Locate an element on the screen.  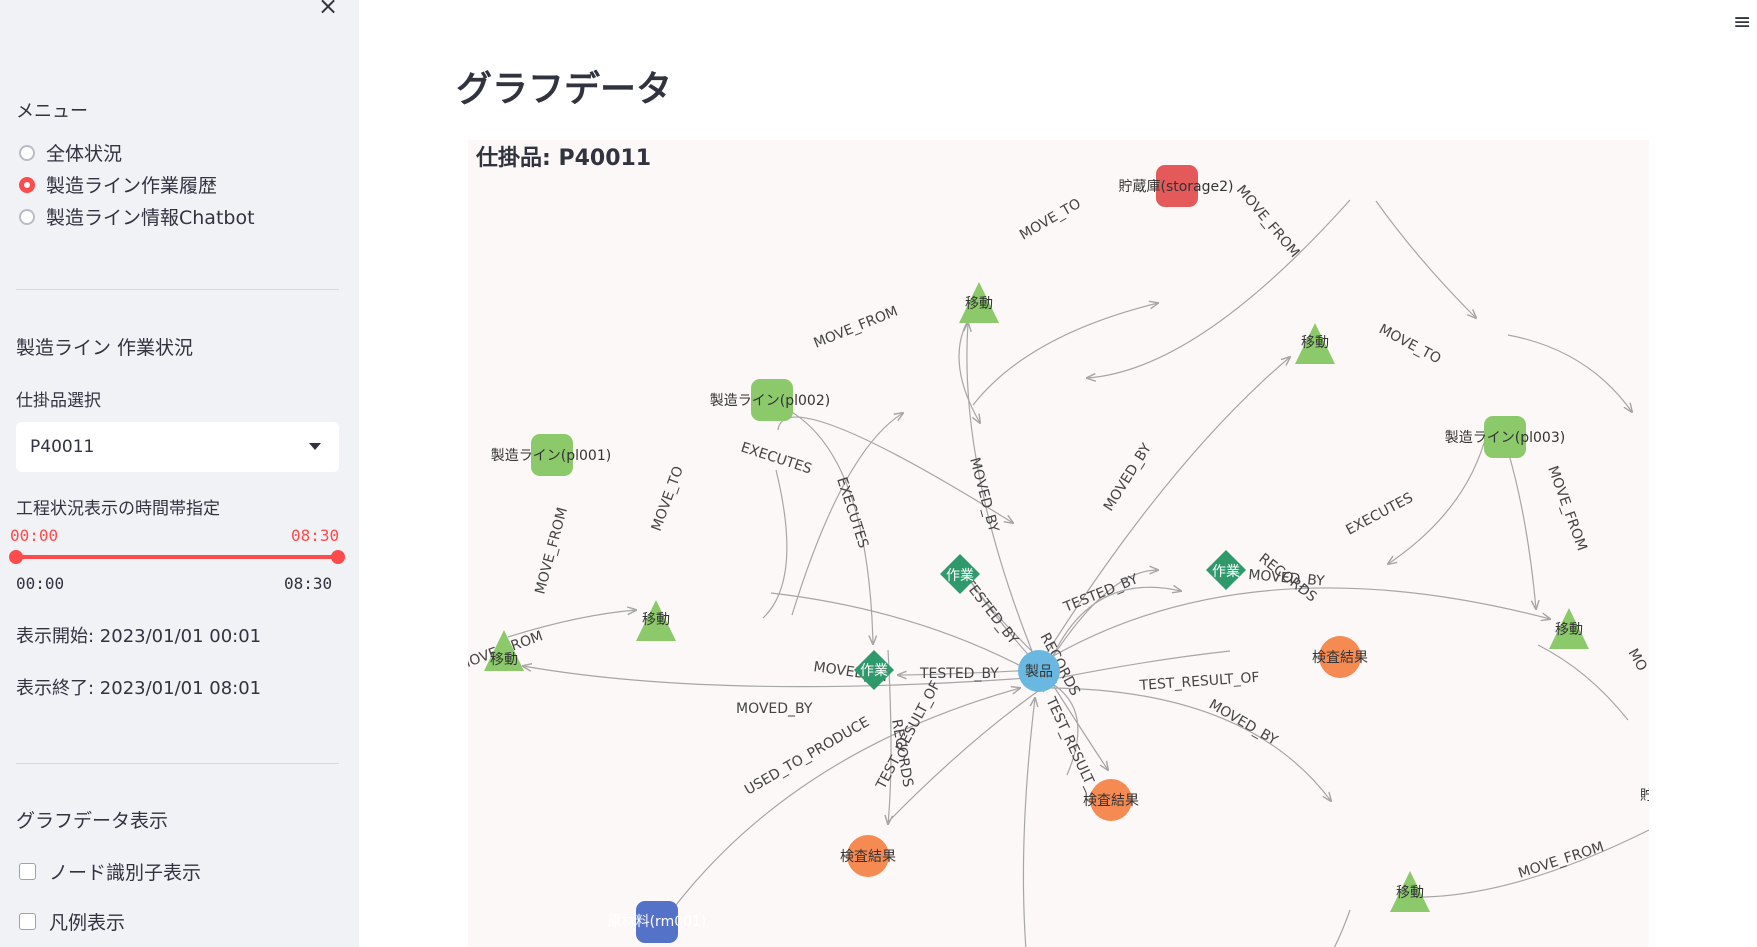
checkbox-label: 凡例表示 is located at coordinates (87, 921).